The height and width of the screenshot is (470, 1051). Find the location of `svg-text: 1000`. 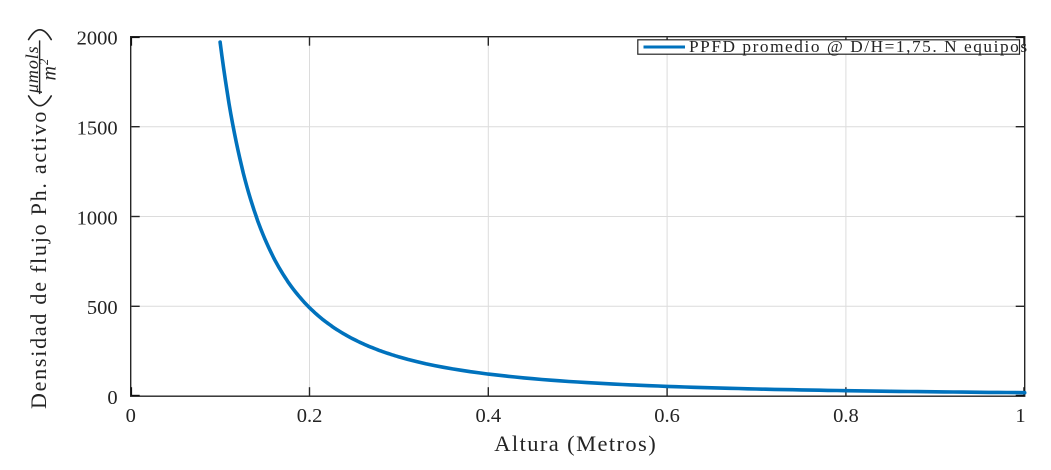

svg-text: 1000 is located at coordinates (97, 218).